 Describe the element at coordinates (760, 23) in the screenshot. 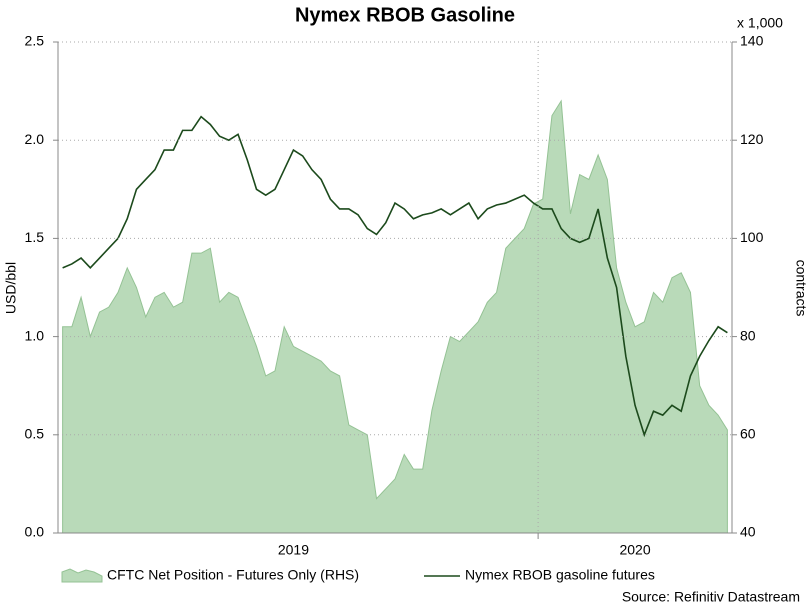

I see `y2-unit: x 1,000` at that location.